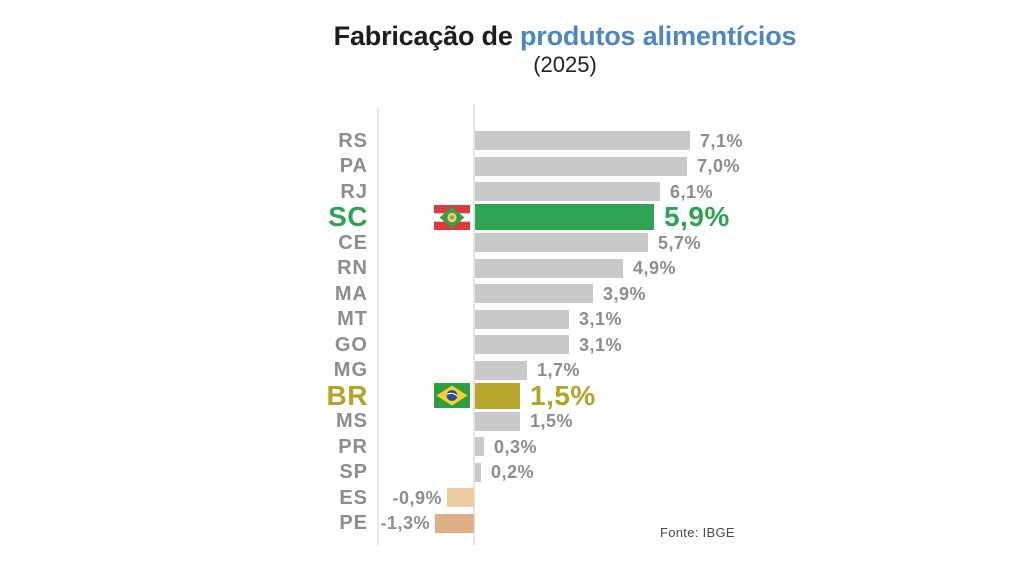 The width and height of the screenshot is (1024, 576). I want to click on bar-sc, so click(564, 217).